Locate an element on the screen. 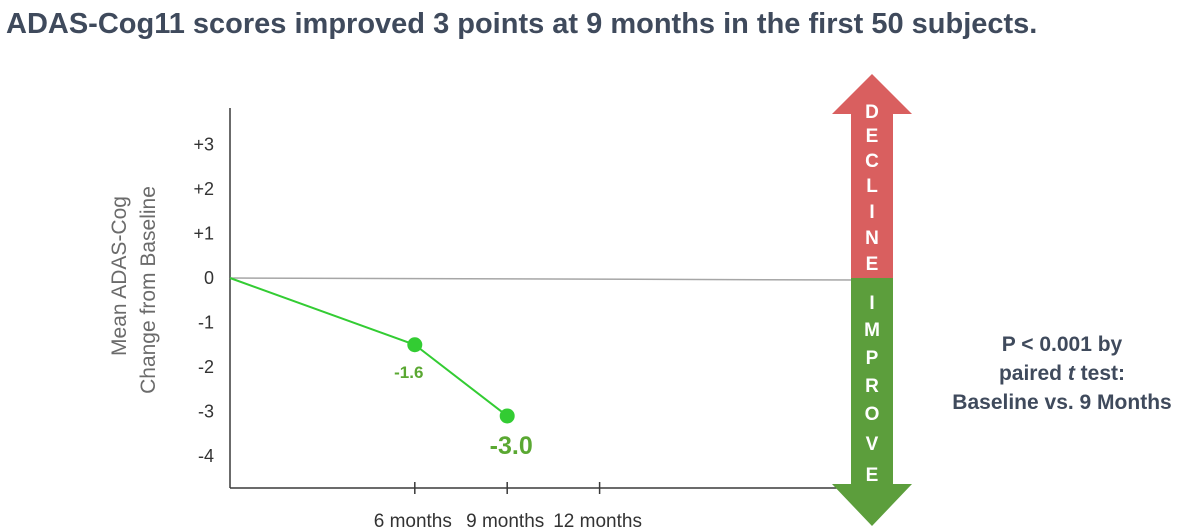 Image resolution: width=1186 pixels, height=532 pixels. improve-letter: E is located at coordinates (872, 475).